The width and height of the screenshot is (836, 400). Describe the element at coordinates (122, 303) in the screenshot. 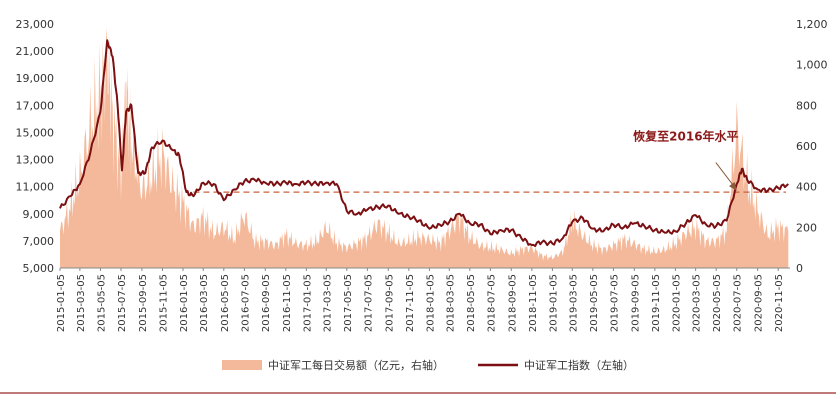

I see `x-tick-label: 2015-07-05` at that location.